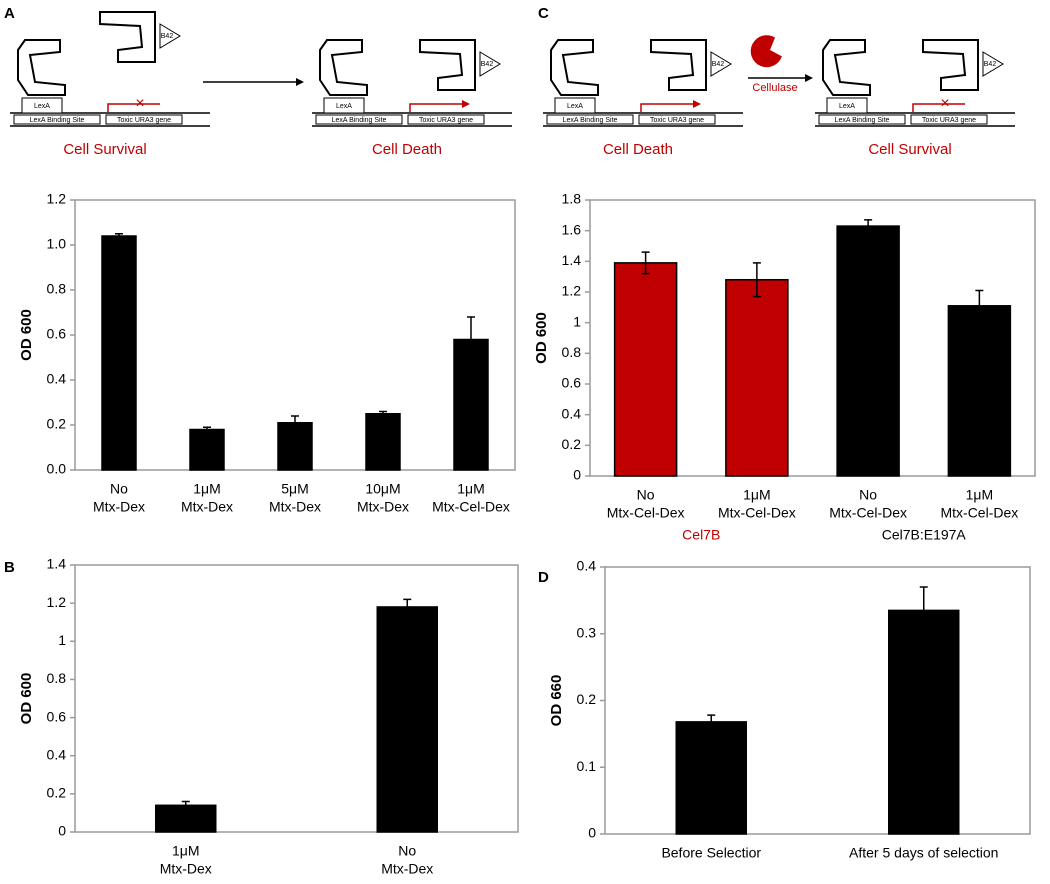 Image resolution: width=1050 pixels, height=884 pixels. What do you see at coordinates (924, 535) in the screenshot?
I see `group-label: Cel7B:E197A` at bounding box center [924, 535].